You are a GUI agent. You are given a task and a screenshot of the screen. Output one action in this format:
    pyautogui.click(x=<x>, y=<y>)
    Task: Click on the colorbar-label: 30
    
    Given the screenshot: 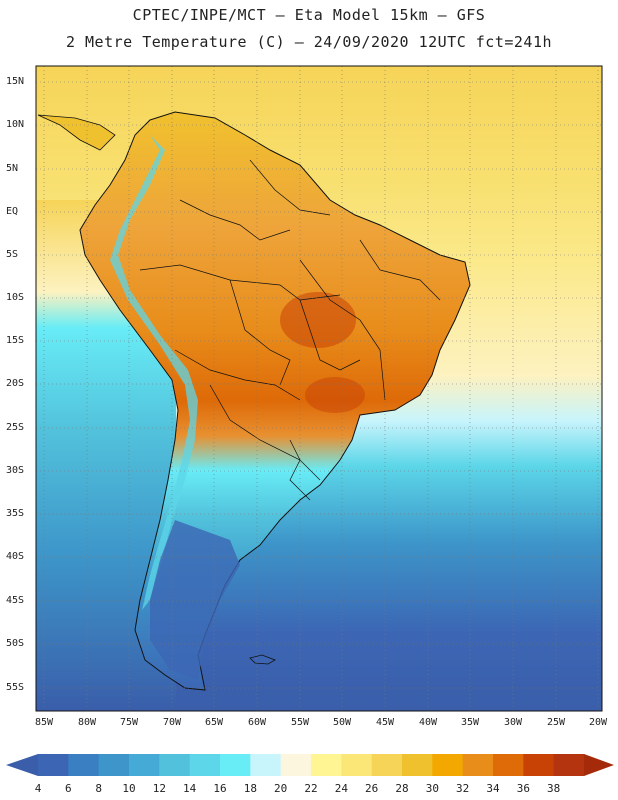 What is the action you would take?
    pyautogui.click(x=432, y=788)
    